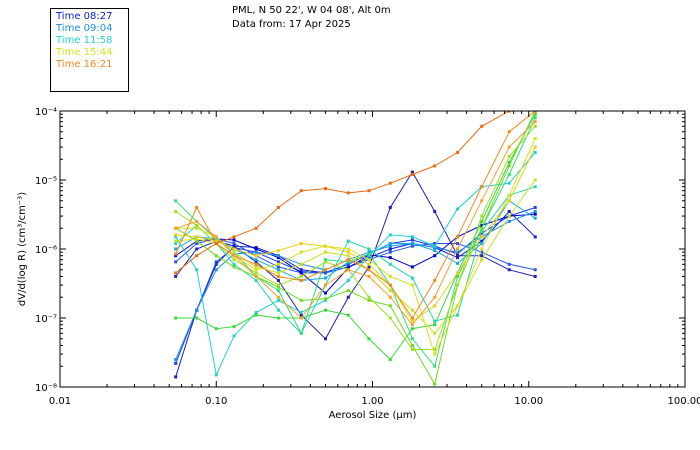 This screenshot has height=450, width=700. What do you see at coordinates (372, 401) in the screenshot?
I see `x-tick-label: 1.00` at bounding box center [372, 401].